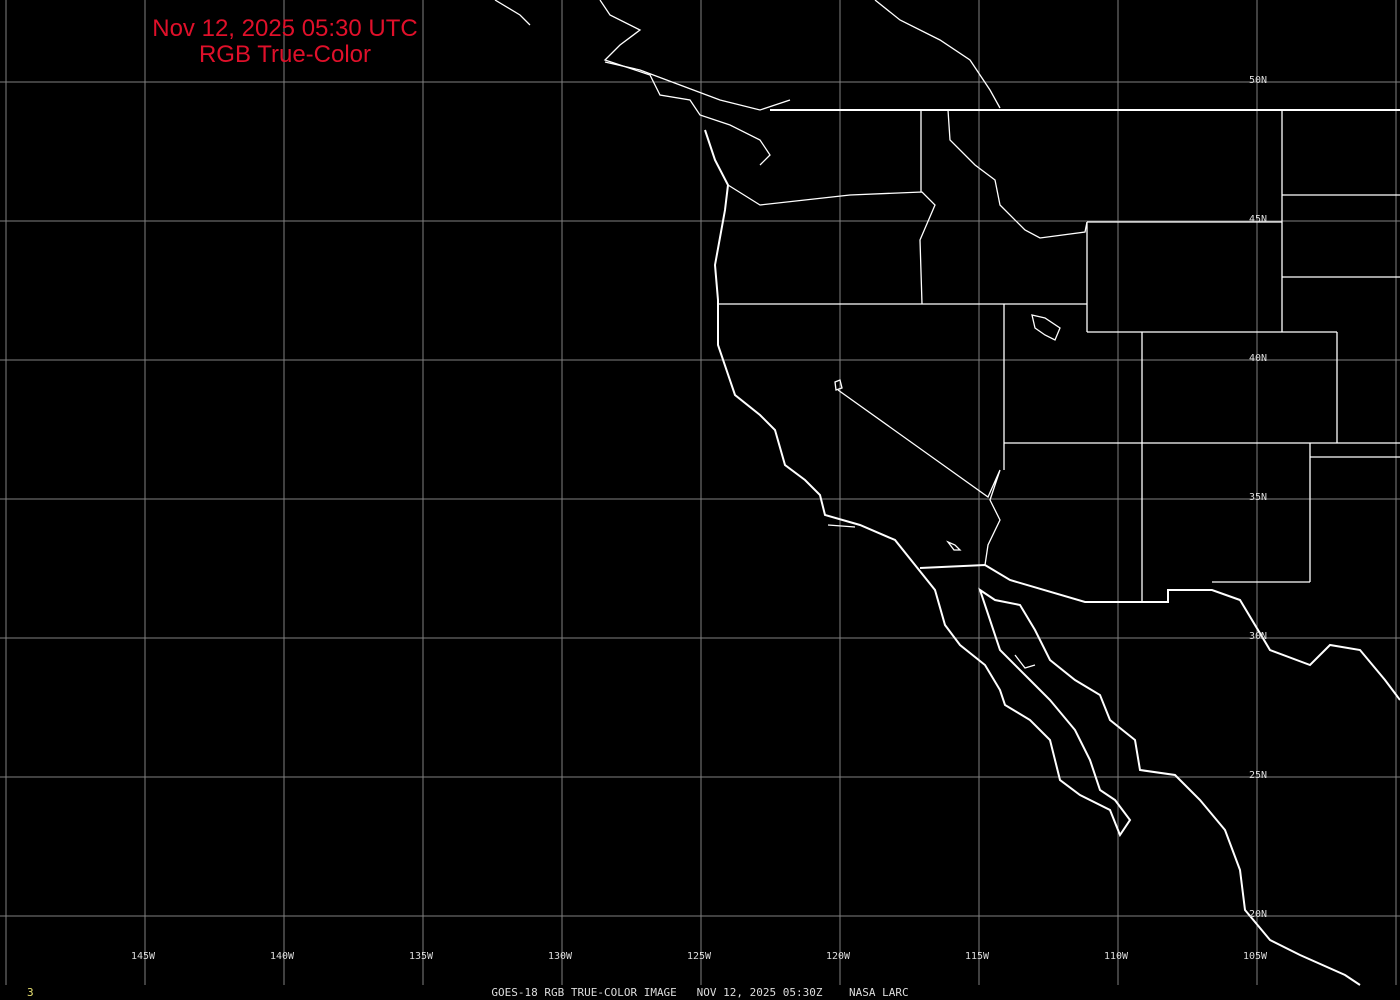 This screenshot has width=1400, height=1000. I want to click on lon-label: 130W, so click(560, 956).